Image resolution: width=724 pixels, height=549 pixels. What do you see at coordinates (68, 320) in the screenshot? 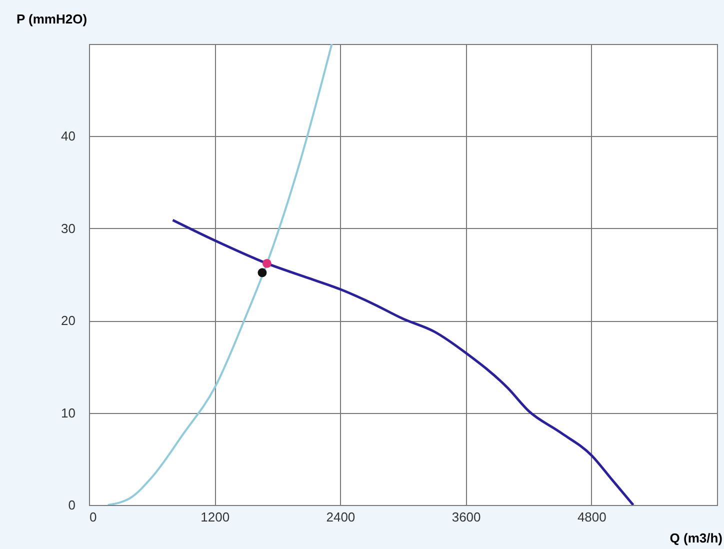
I see `y-tick-label: 20` at bounding box center [68, 320].